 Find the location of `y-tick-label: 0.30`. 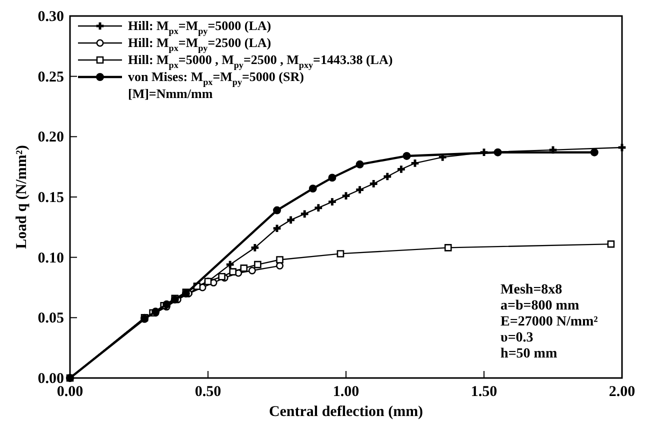

y-tick-label: 0.30 is located at coordinates (51, 17).